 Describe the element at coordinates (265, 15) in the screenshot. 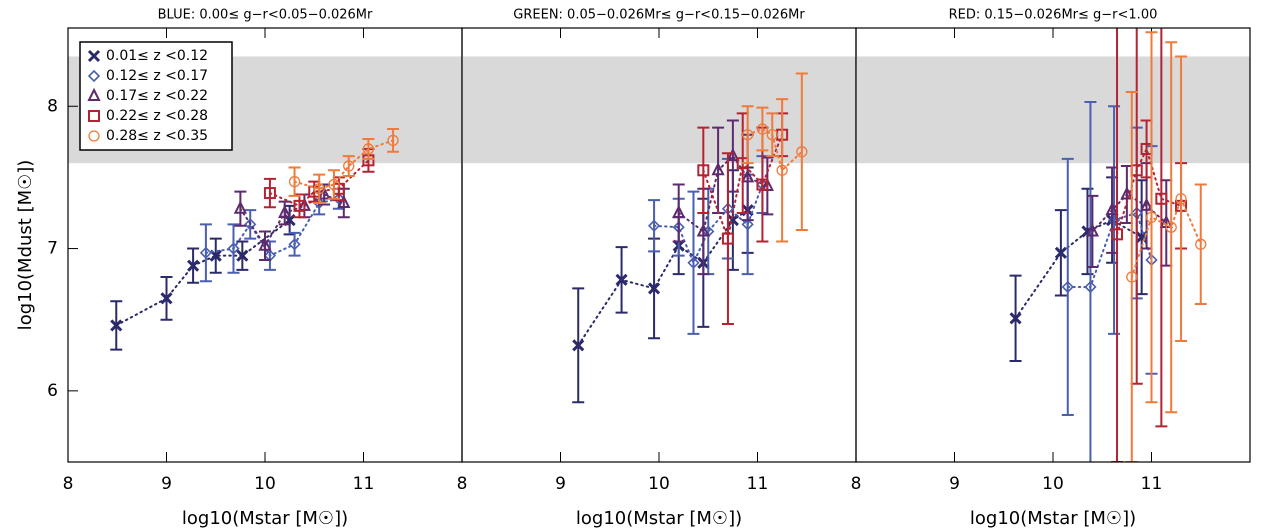

I see `panel-title: BLUE: 0.00≤ g−r<0.05−0.026Mr` at that location.